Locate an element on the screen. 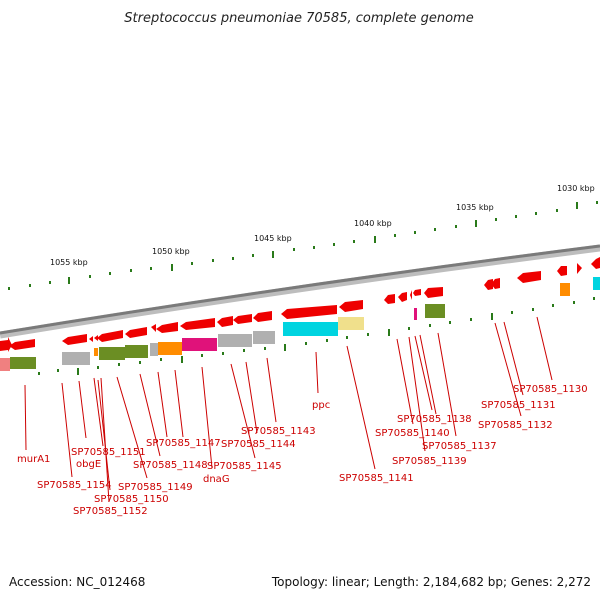  tick-label-1055: 1055 kbp is located at coordinates (69, 262).